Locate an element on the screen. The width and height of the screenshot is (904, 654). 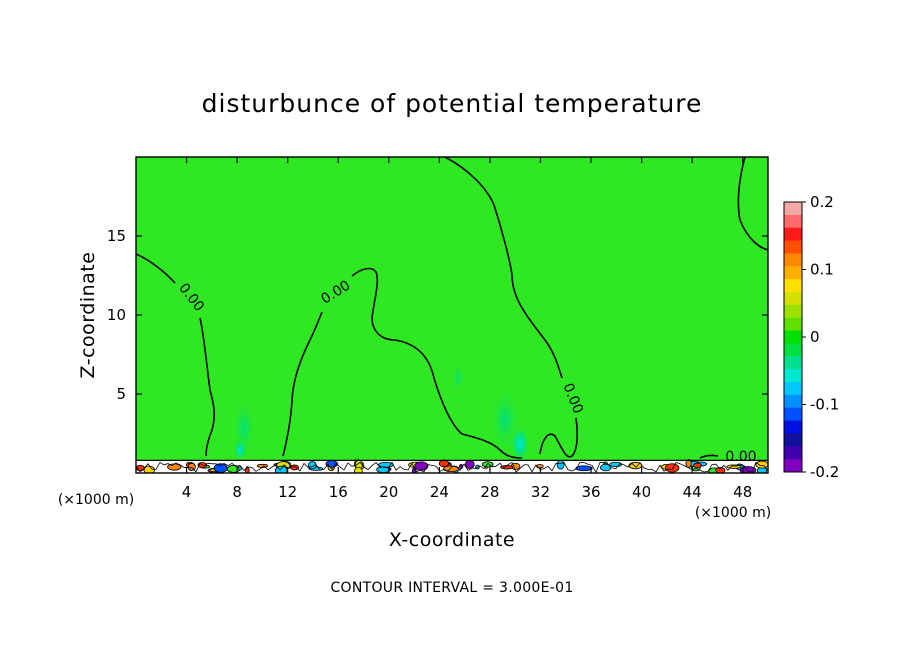
colorbar-tick-label: 0.2 is located at coordinates (822, 202).